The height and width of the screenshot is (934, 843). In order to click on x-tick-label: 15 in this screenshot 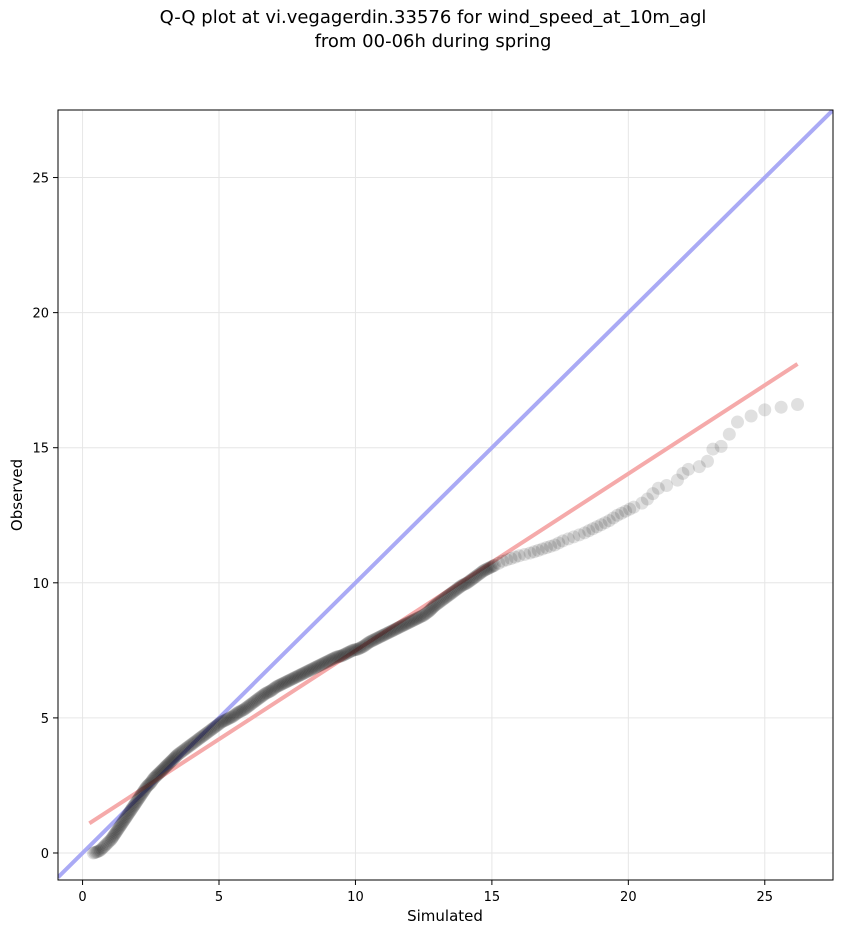, I will do `click(492, 897)`.